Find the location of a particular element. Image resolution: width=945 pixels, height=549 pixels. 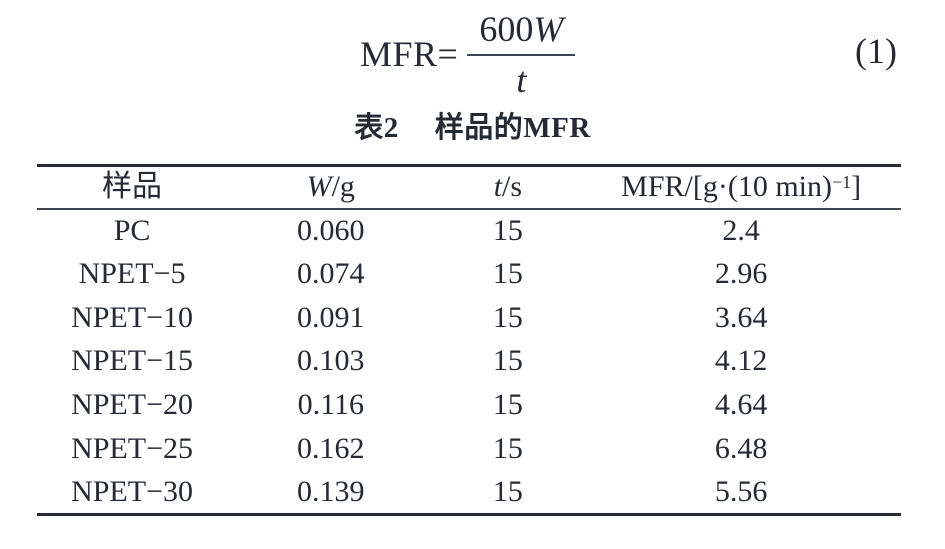

table-row: NPET−10 0.091 15 3.64 is located at coordinates (469, 318).